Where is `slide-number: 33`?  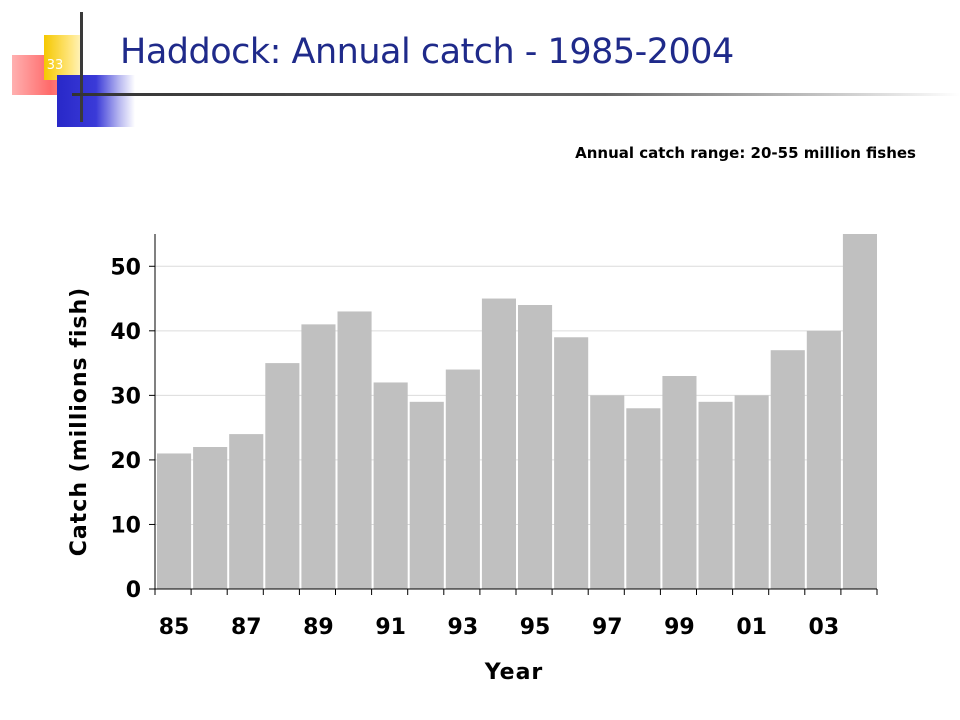
slide-number: 33 is located at coordinates (55, 65).